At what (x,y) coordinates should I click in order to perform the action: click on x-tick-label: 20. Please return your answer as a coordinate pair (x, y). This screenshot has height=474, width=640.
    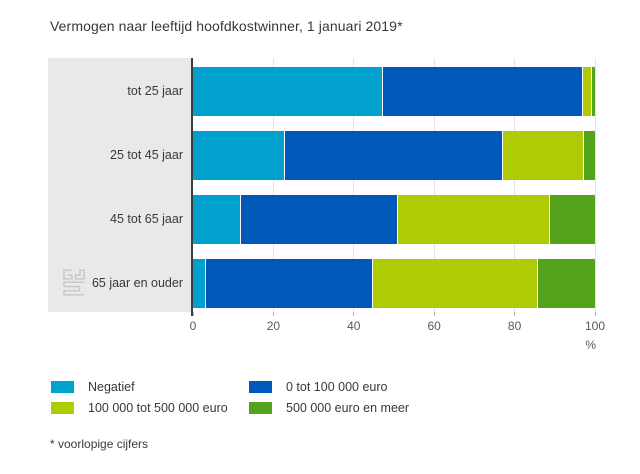
    Looking at the image, I should click on (273, 326).